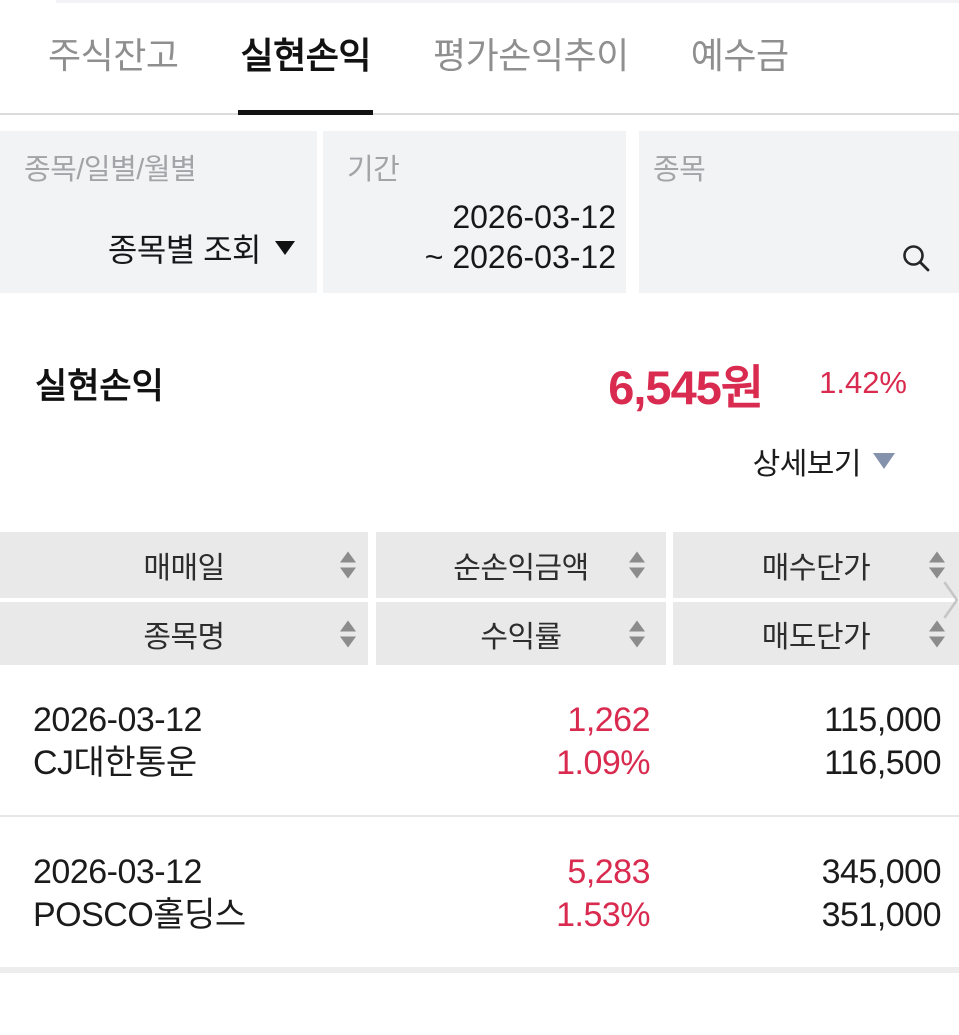 This screenshot has width=959, height=1035. What do you see at coordinates (184, 250) in the screenshot?
I see `view-type-dropdown-value: 종목별 조회` at bounding box center [184, 250].